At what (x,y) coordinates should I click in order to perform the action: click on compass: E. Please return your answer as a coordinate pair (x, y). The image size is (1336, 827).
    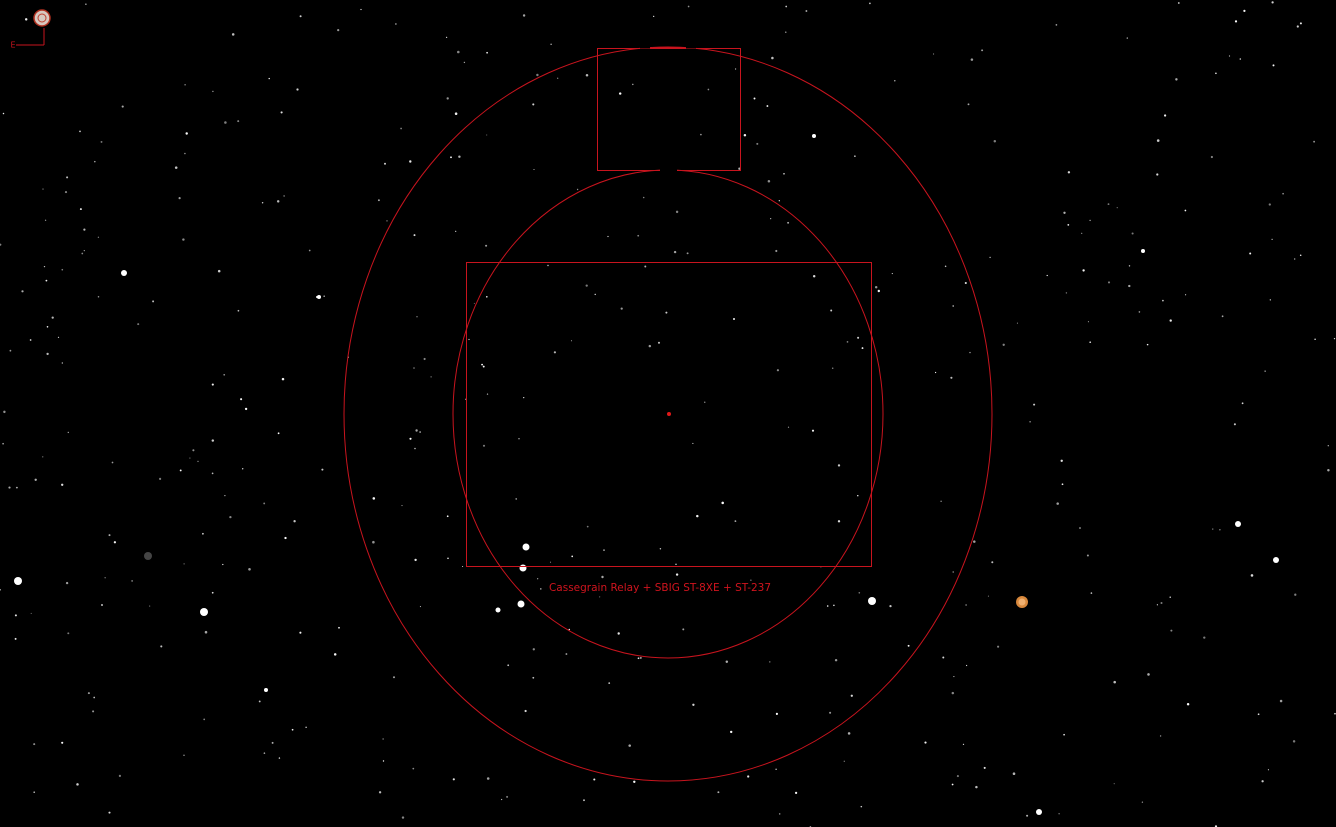
    Looking at the image, I should click on (30, 29).